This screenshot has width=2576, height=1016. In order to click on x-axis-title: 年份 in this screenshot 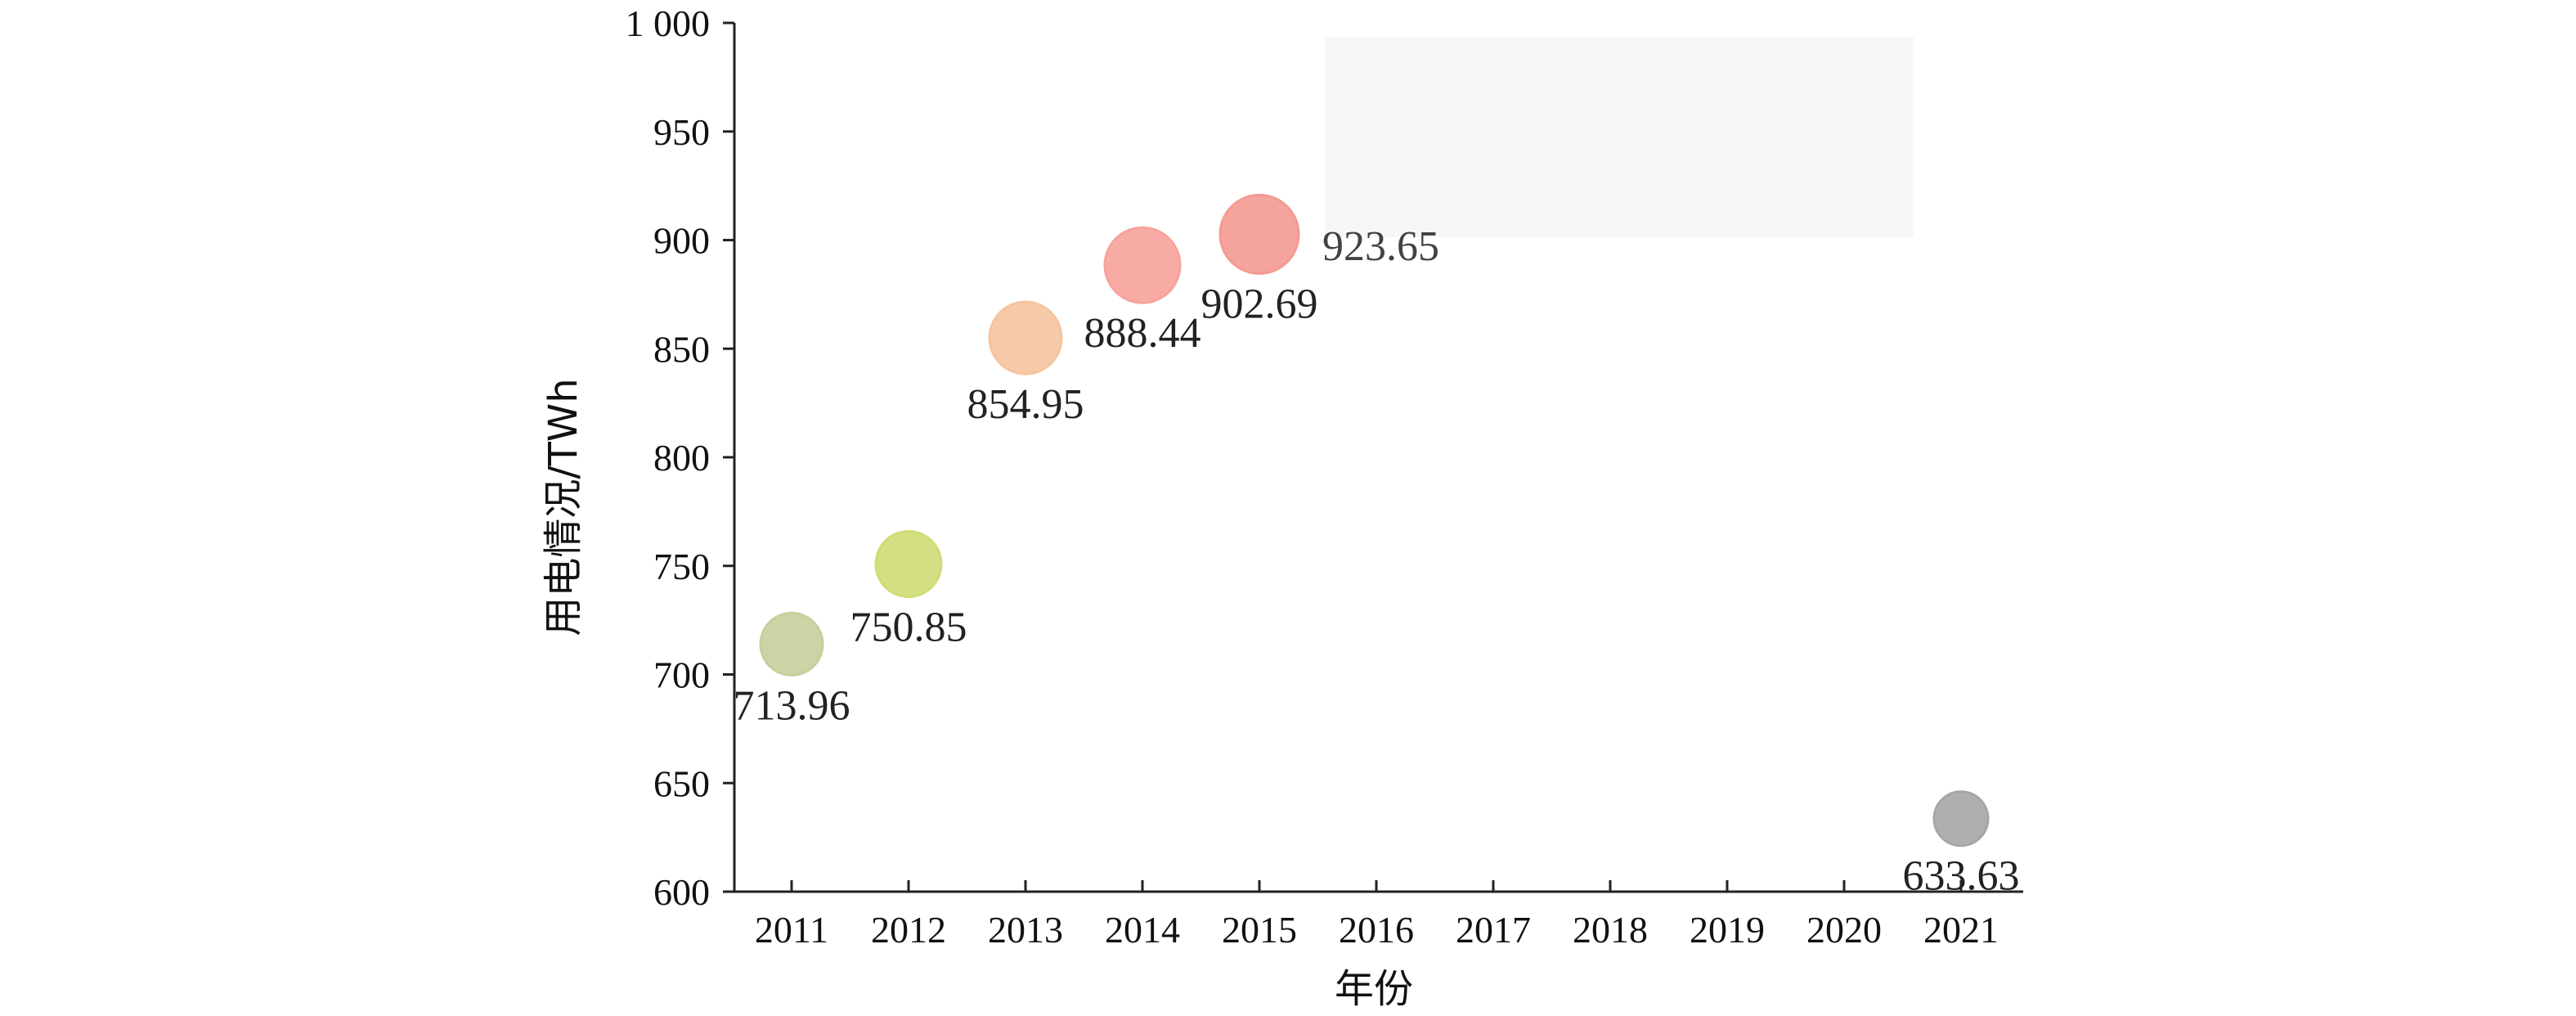, I will do `click(1374, 989)`.